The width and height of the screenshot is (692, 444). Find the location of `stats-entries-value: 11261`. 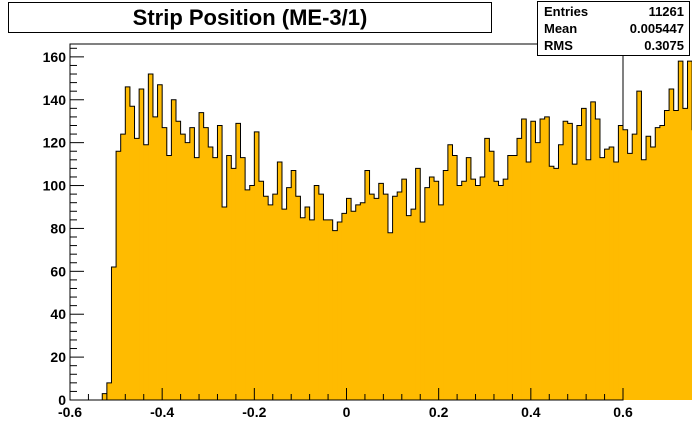

stats-entries-value: 11261 is located at coordinates (666, 11).